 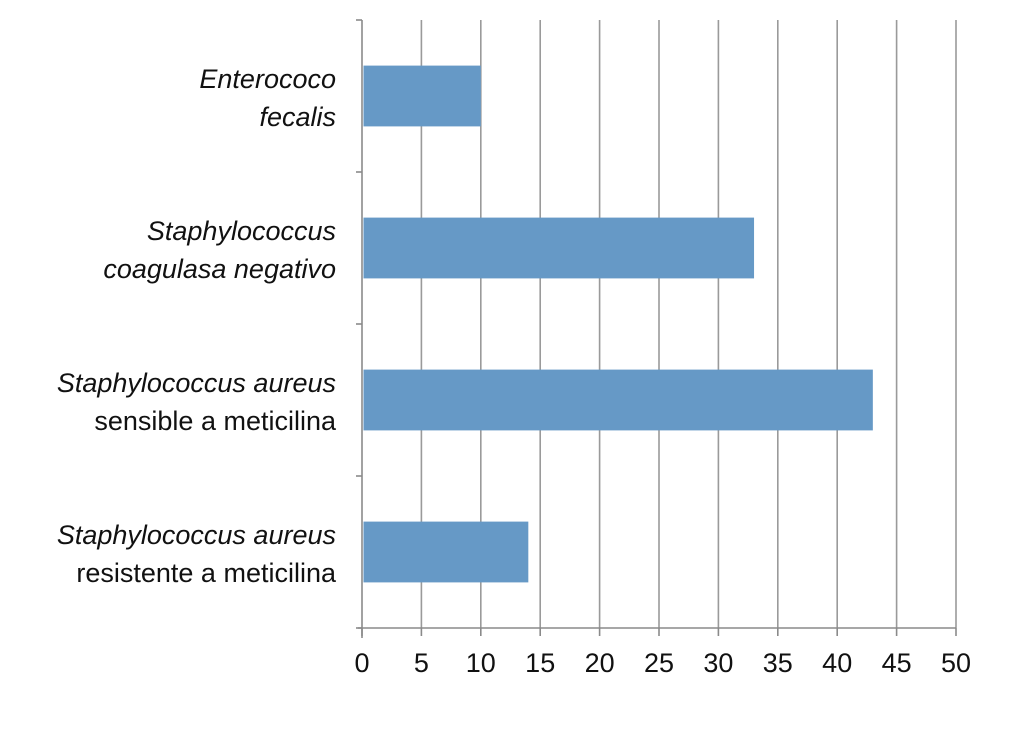 I want to click on category-label-line2: fecalis, so click(x=297, y=117).